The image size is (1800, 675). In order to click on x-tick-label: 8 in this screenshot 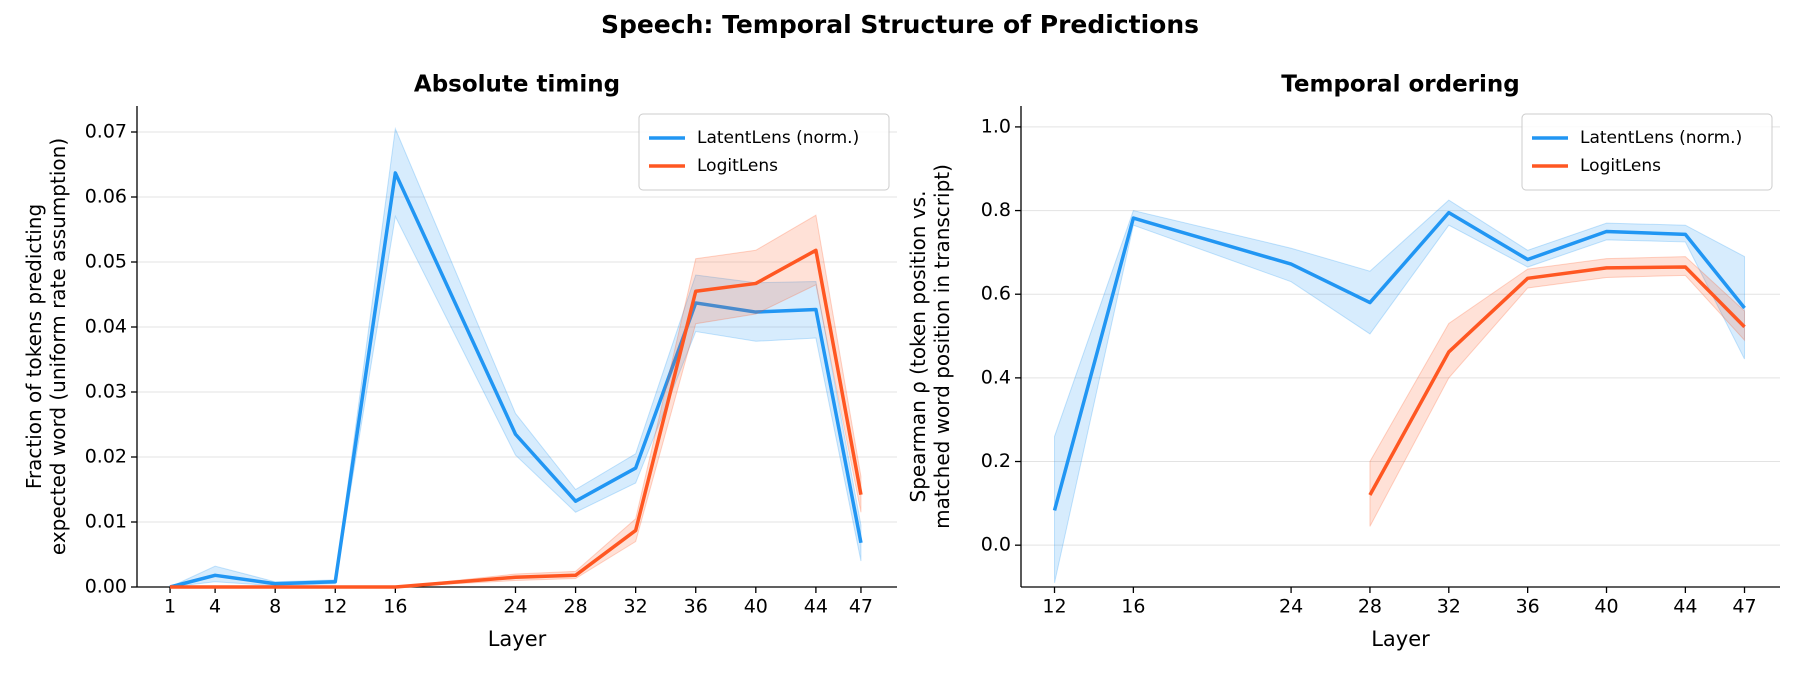, I will do `click(275, 607)`.